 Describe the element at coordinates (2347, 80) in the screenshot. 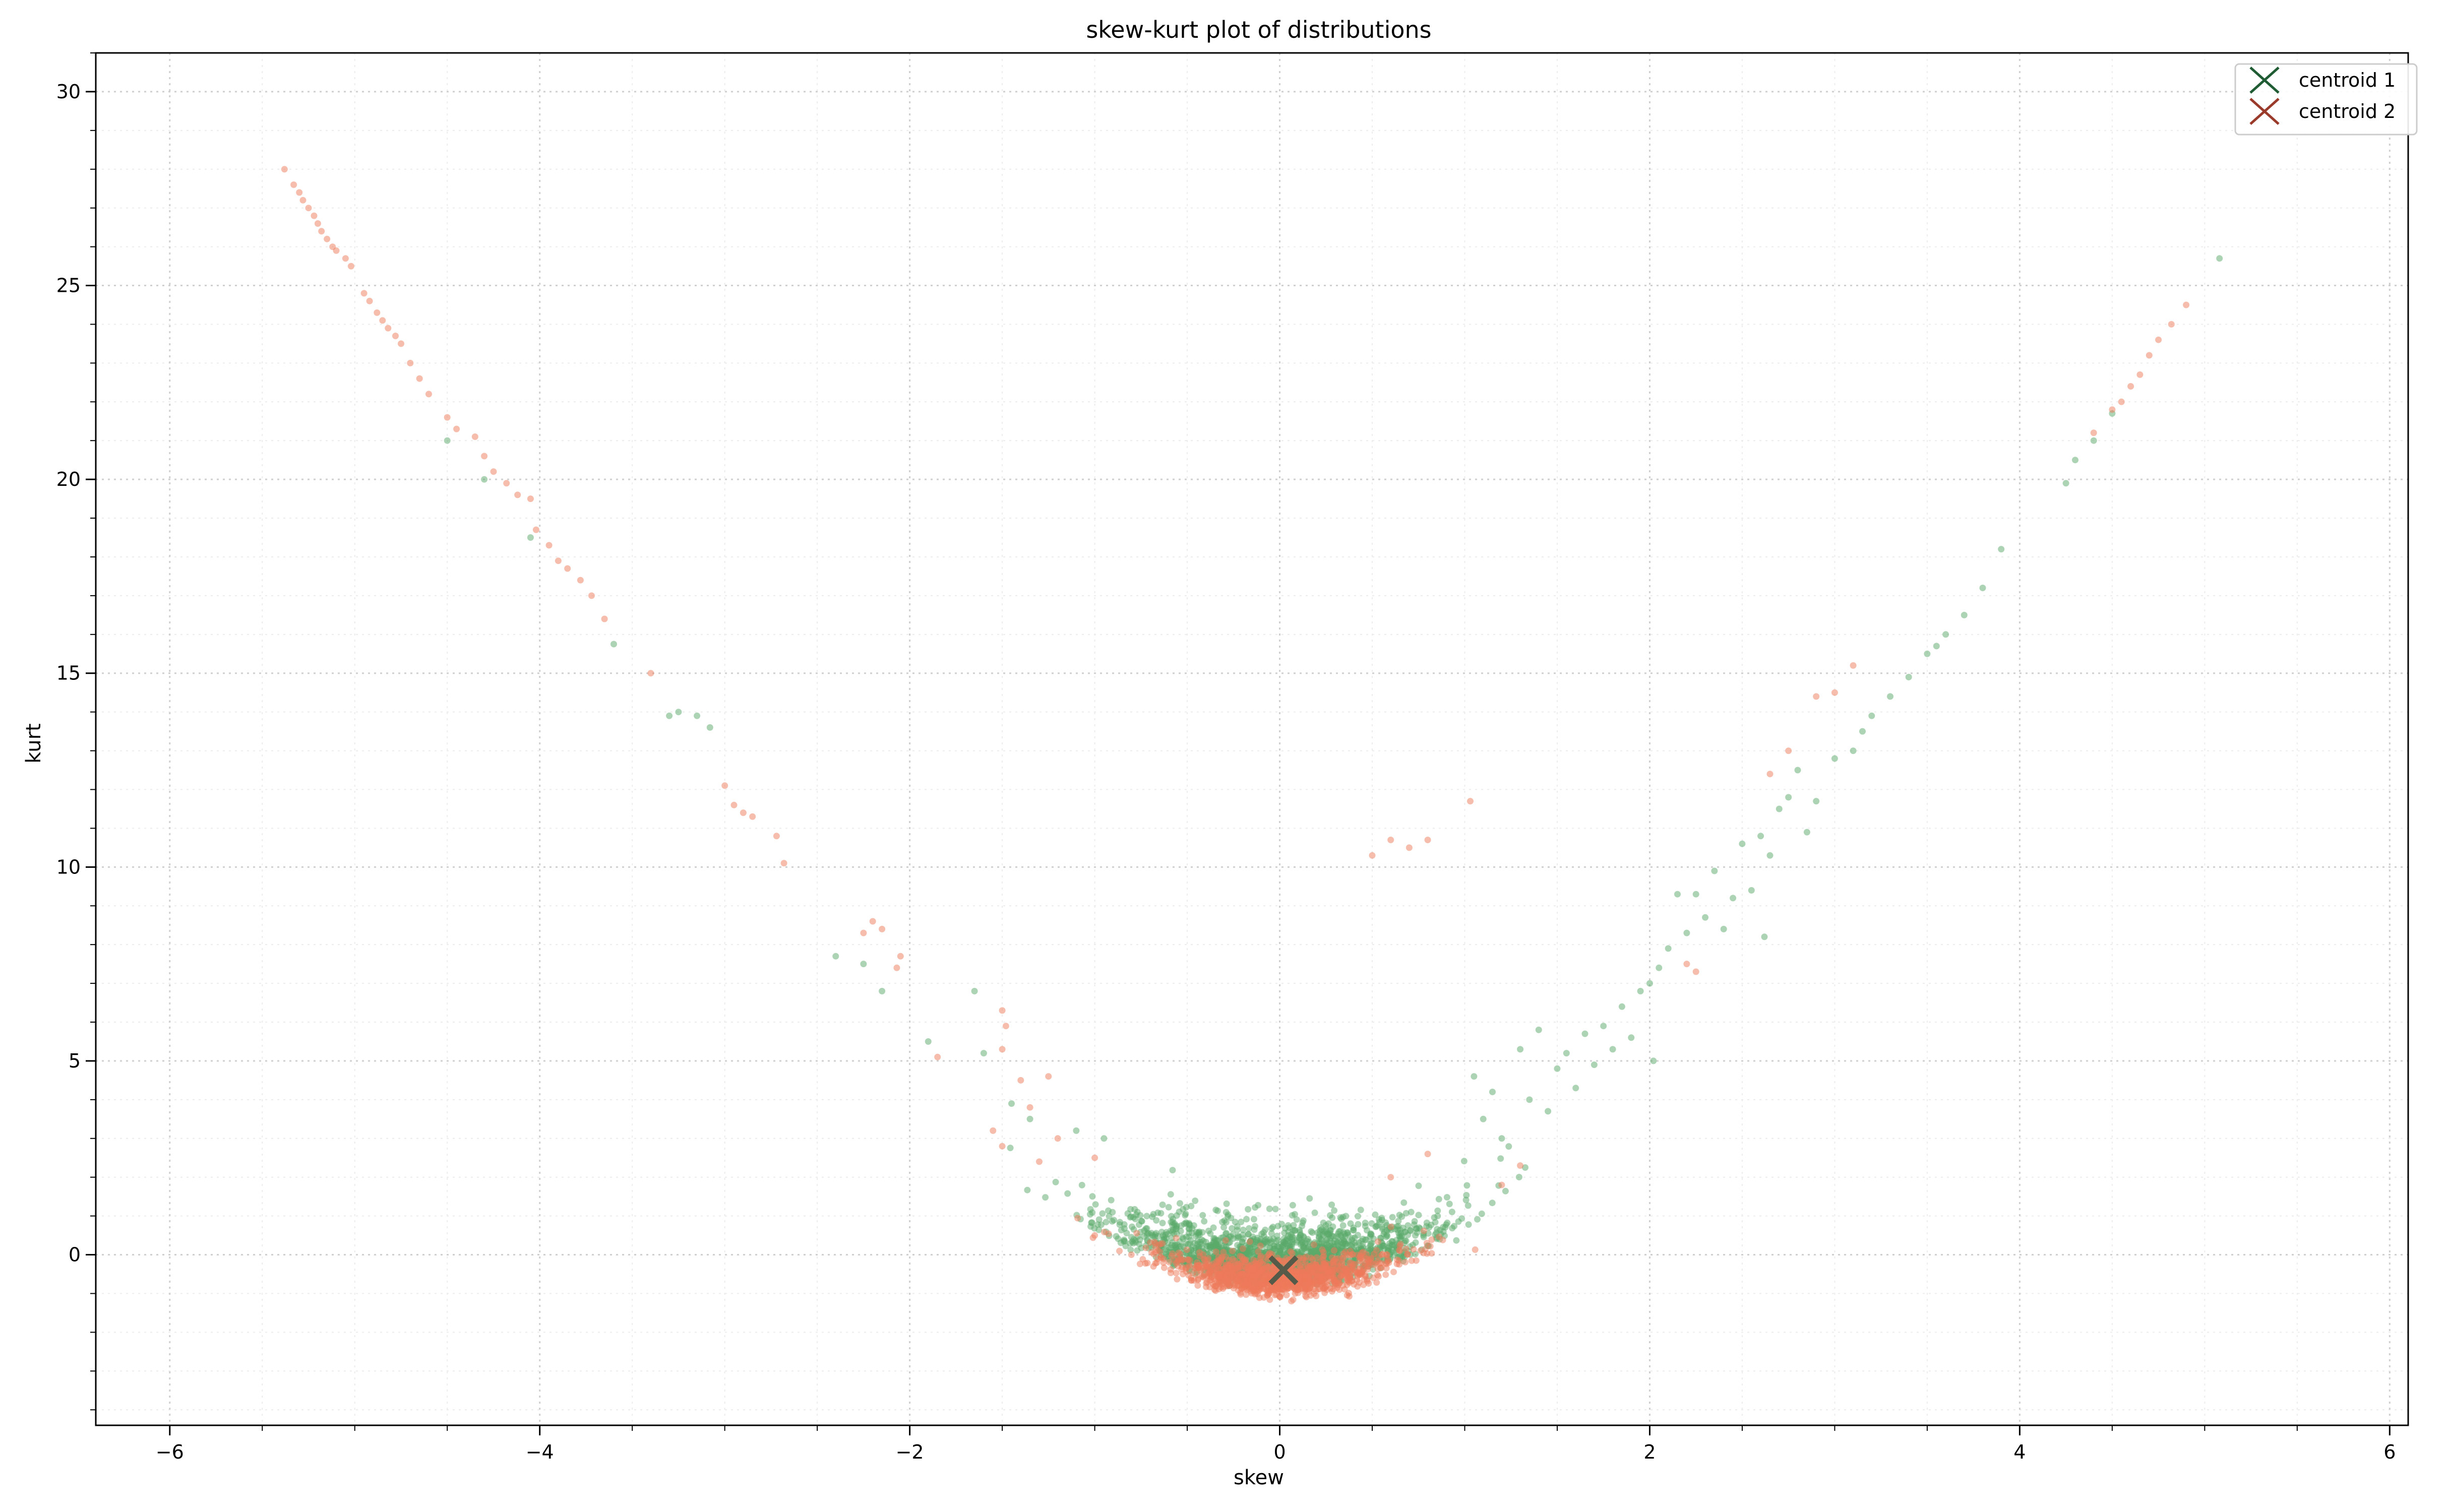

I see `legend-label-centroid-1: centroid 1` at that location.